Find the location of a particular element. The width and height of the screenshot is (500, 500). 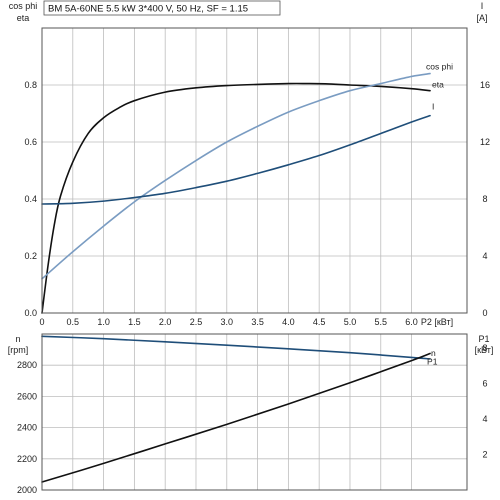

left-tick-label: 0.4 is located at coordinates (30, 199).